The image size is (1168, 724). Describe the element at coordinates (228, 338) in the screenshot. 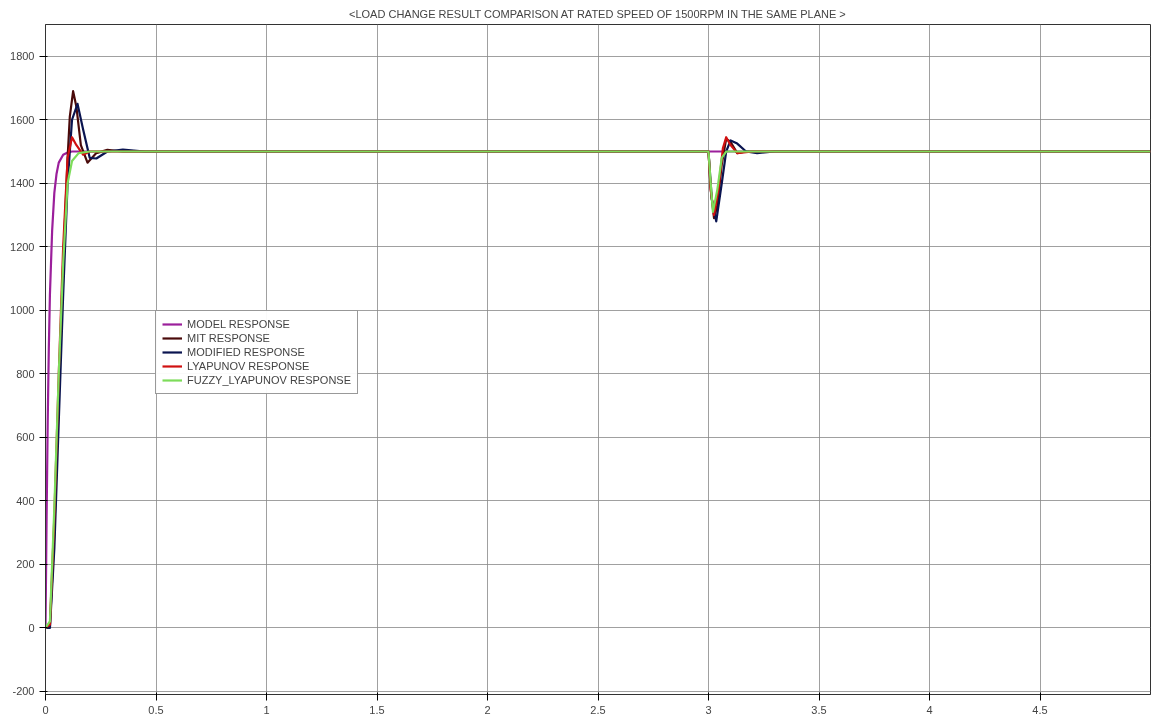

I see `legend-label: MIT RESPONSE` at that location.